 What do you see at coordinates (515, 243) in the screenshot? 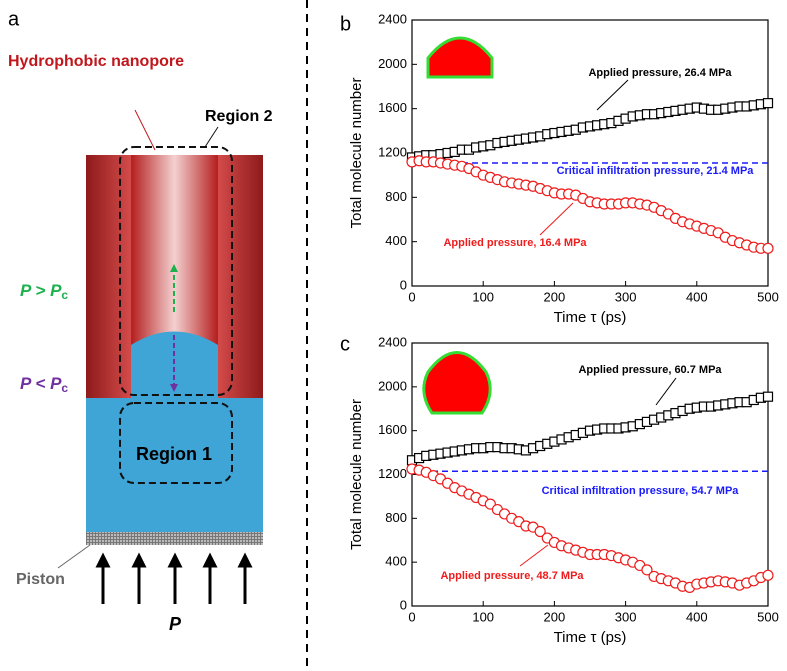
I see `series-label: Applied pressure, 16.4 MPa` at bounding box center [515, 243].